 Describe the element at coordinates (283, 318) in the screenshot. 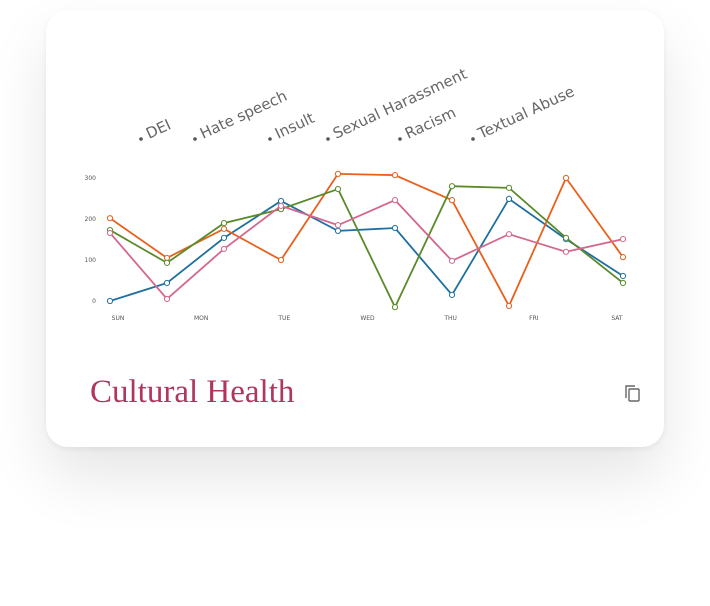

I see `x-tick-label: TUE` at that location.